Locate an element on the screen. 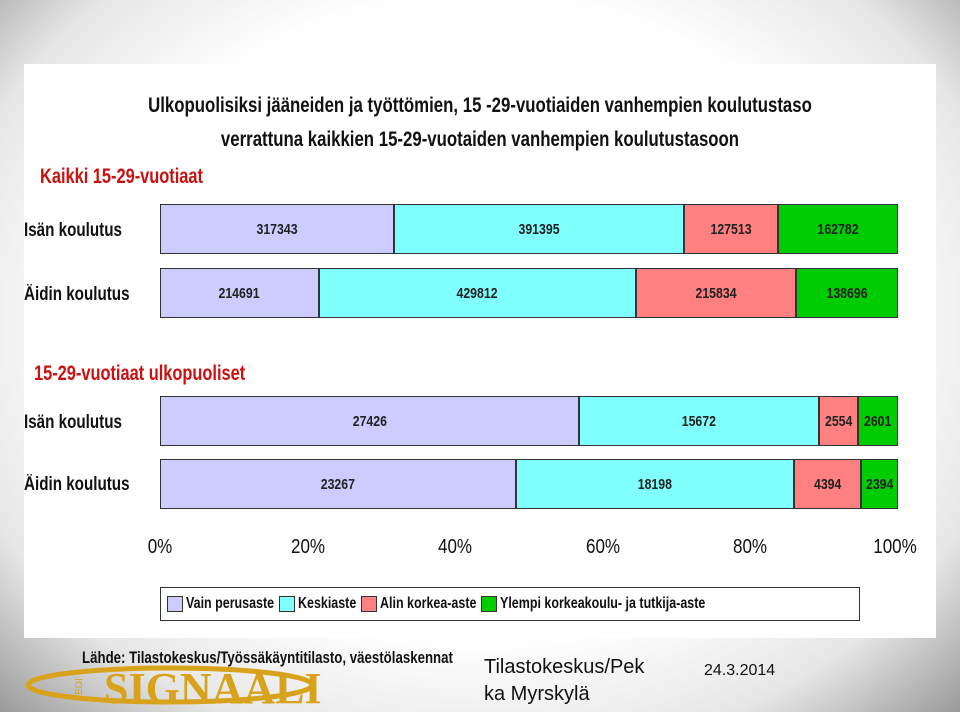 Image resolution: width=960 pixels, height=712 pixels. bar-segment: 15672 is located at coordinates (699, 421).